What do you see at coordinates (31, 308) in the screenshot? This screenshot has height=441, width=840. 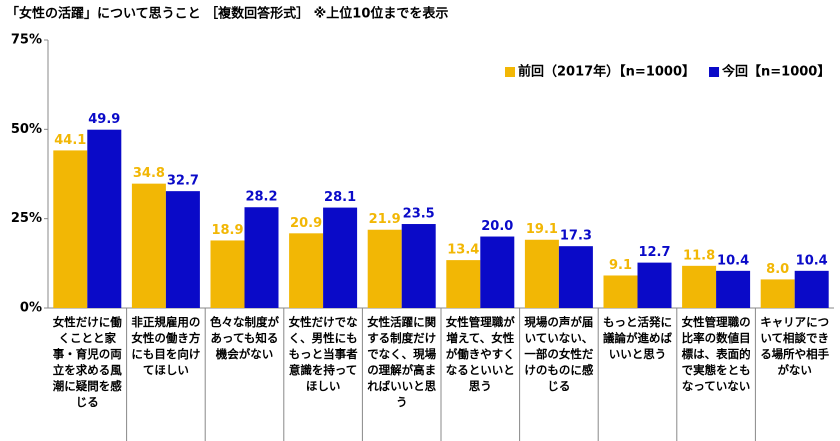 I see `y-tick-label: 0%` at bounding box center [31, 308].